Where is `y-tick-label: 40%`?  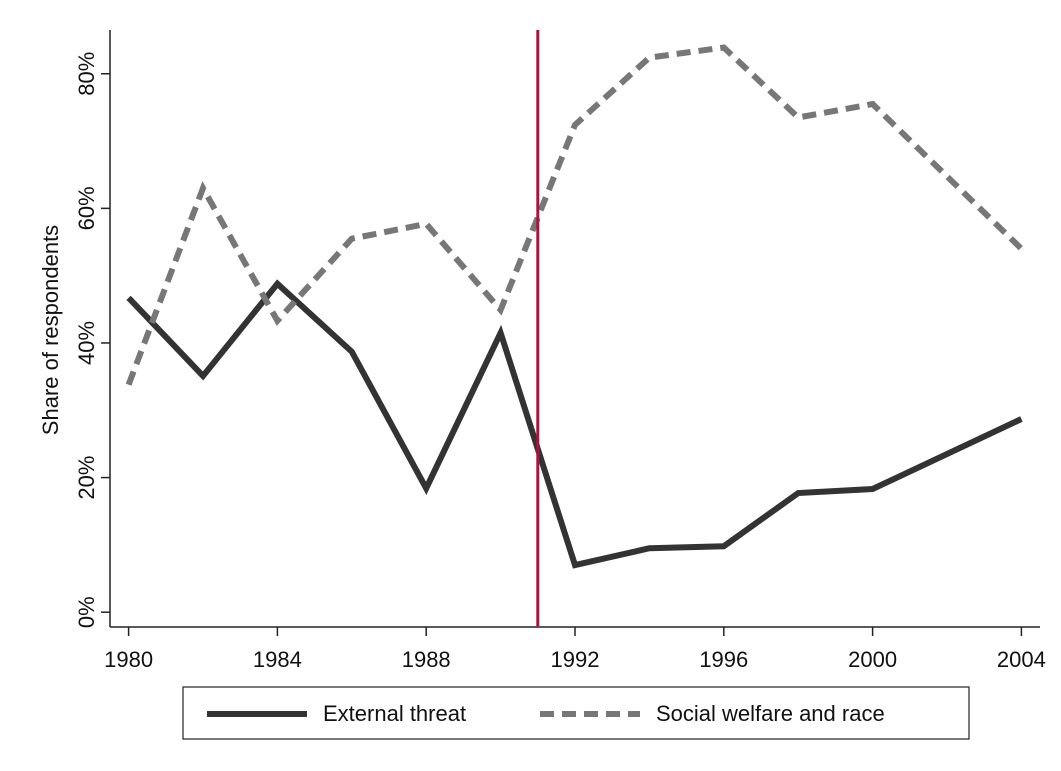 y-tick-label: 40% is located at coordinates (86, 343).